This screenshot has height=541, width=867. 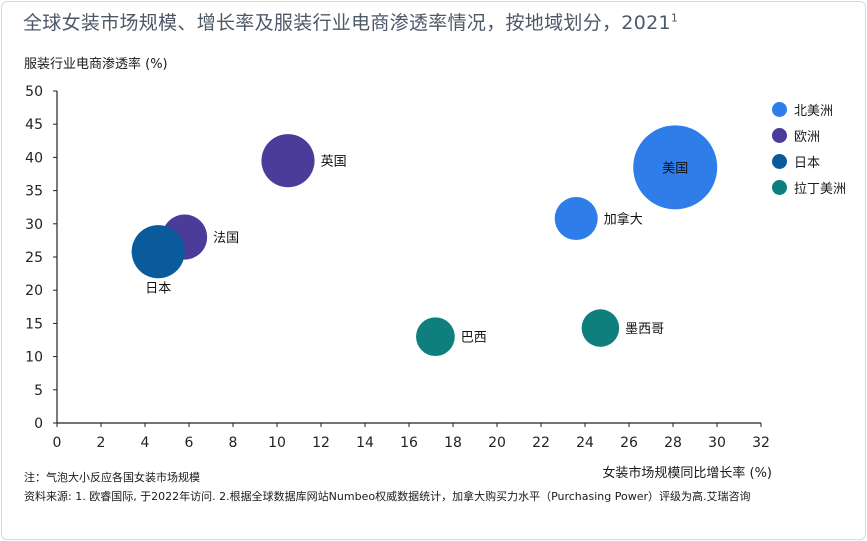 What do you see at coordinates (409, 443) in the screenshot?
I see `x-tick-label: 16` at bounding box center [409, 443].